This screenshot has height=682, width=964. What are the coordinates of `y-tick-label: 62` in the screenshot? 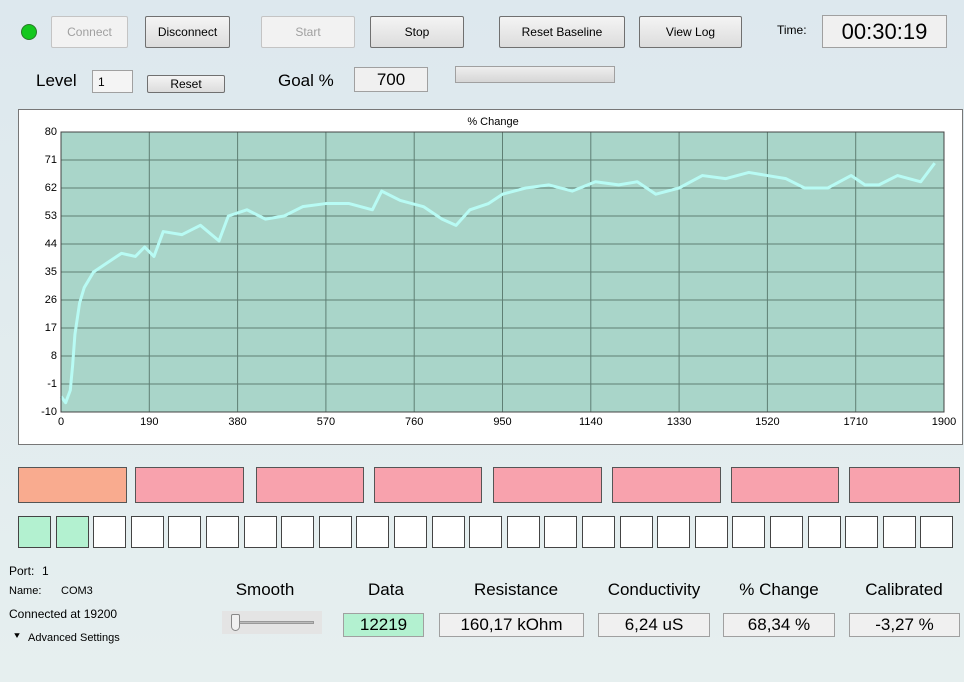 It's located at (51, 188).